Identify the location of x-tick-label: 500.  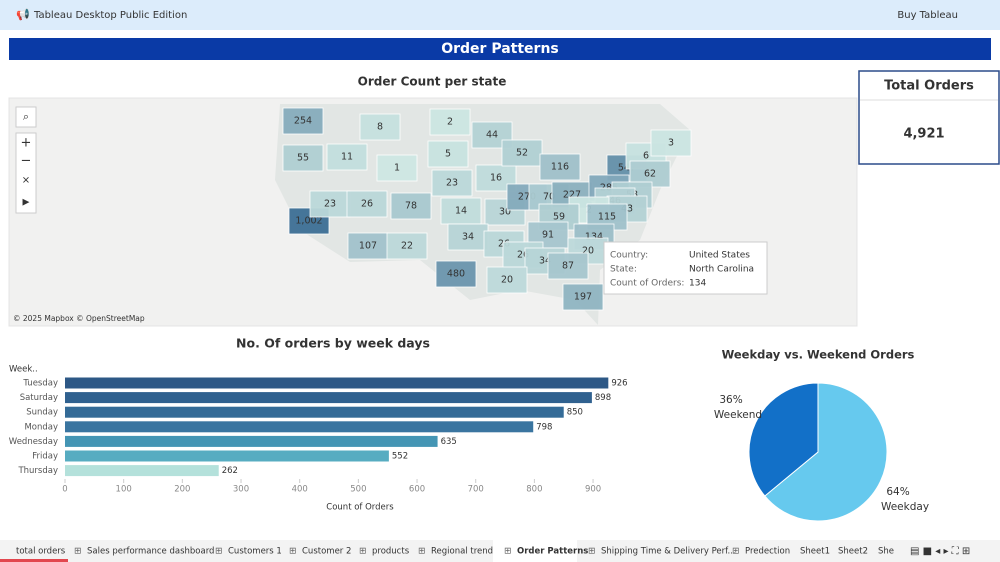
(358, 490).